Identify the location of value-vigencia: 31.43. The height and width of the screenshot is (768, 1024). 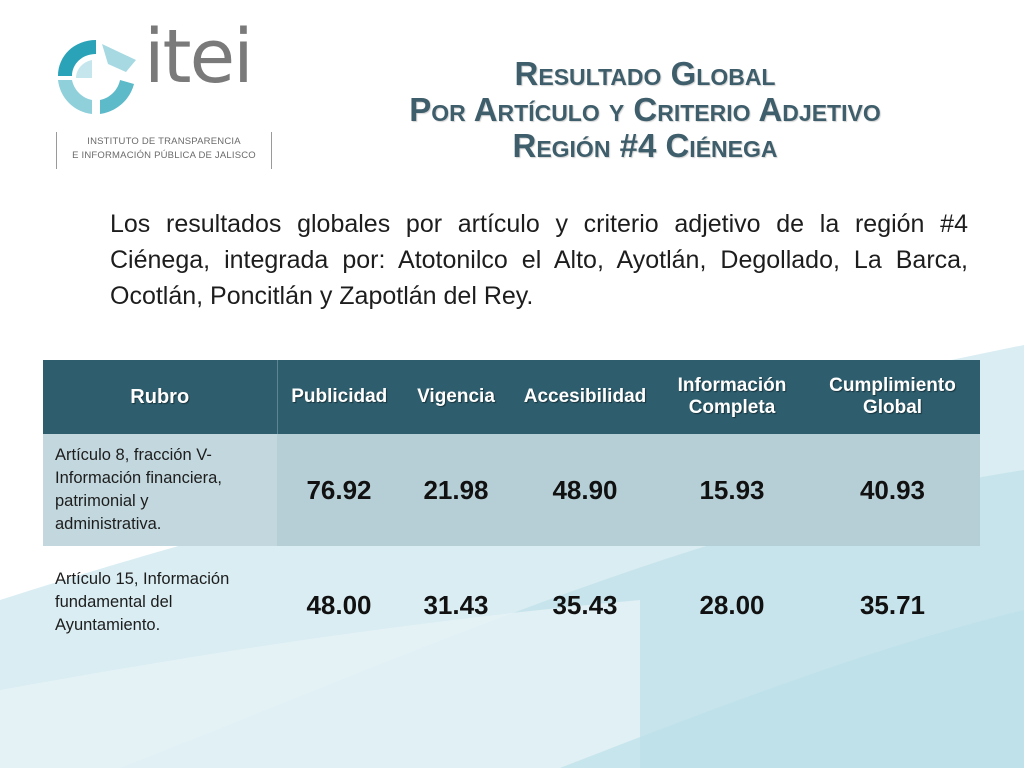
(456, 605).